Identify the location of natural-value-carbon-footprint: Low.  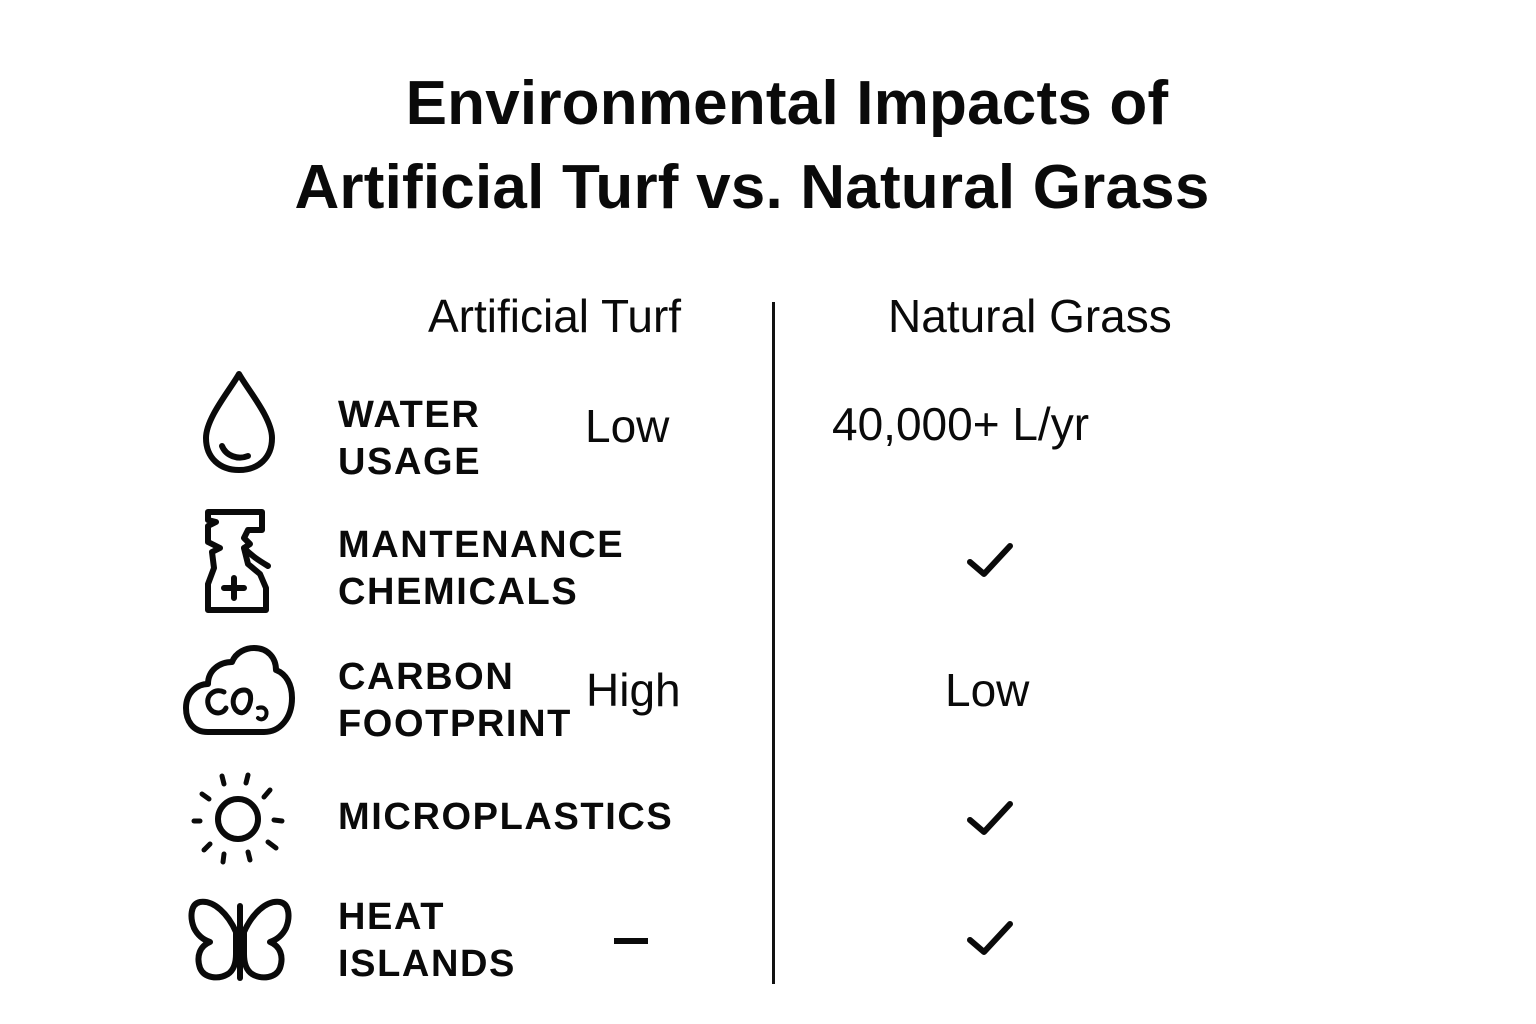
(987, 690).